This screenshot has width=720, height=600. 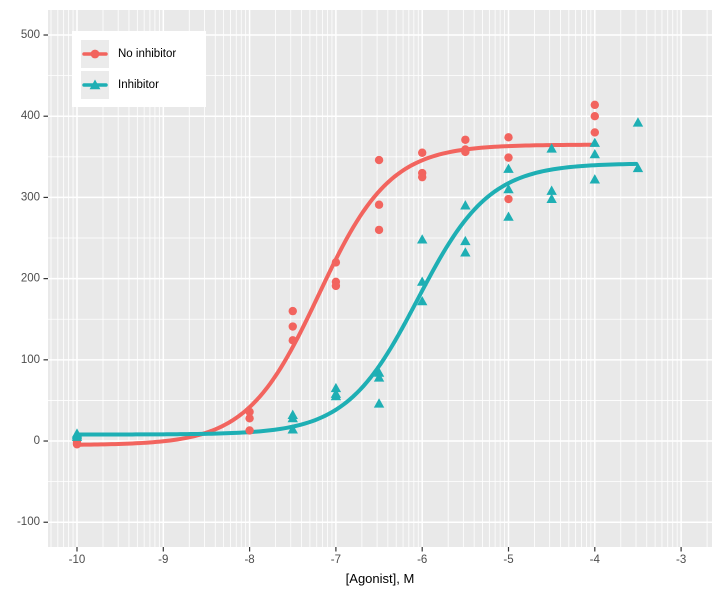 I want to click on tick-label: -3, so click(x=681, y=560).